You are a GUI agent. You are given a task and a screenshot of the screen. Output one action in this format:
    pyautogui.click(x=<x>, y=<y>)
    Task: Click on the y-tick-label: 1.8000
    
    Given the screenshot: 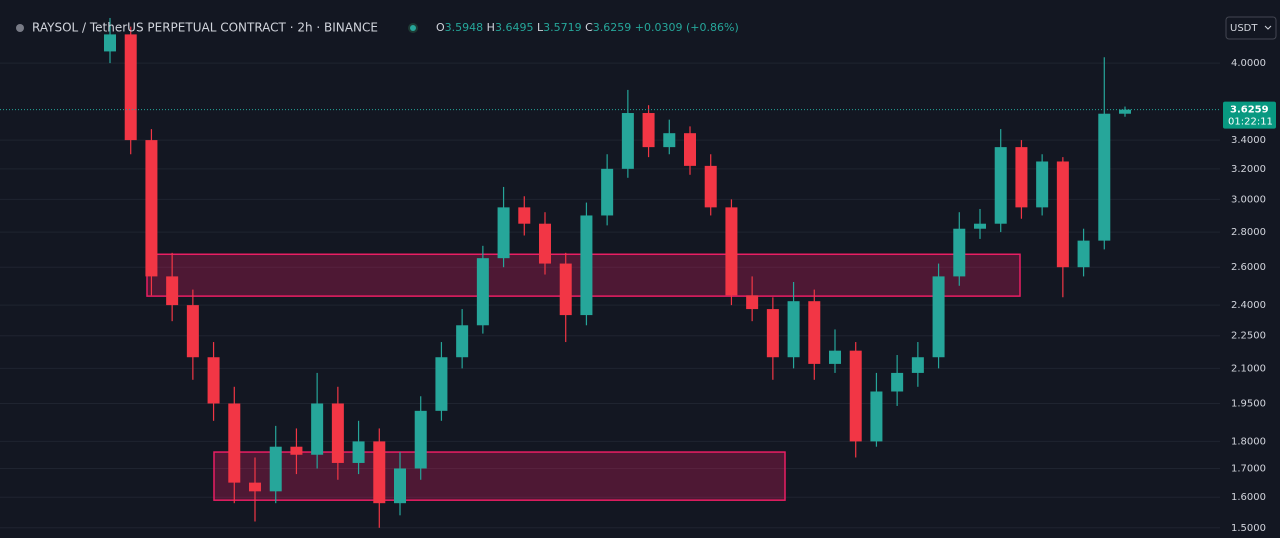 What is the action you would take?
    pyautogui.click(x=1248, y=441)
    